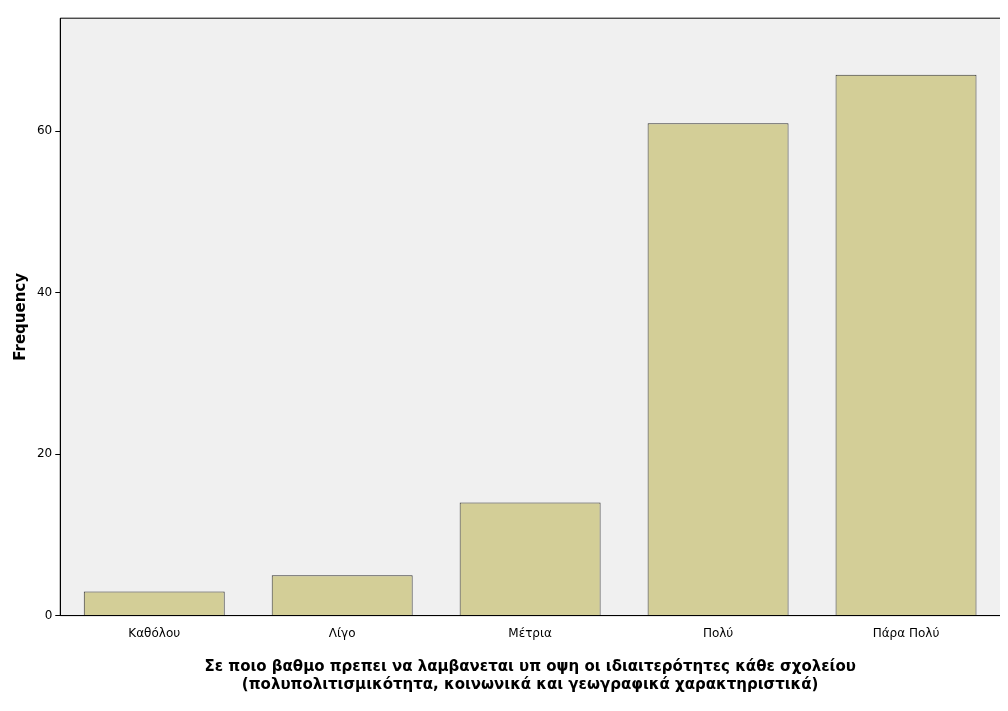 Image resolution: width=1008 pixels, height=711 pixels. Describe the element at coordinates (718, 632) in the screenshot. I see `x-tick-label: Πολύ` at that location.